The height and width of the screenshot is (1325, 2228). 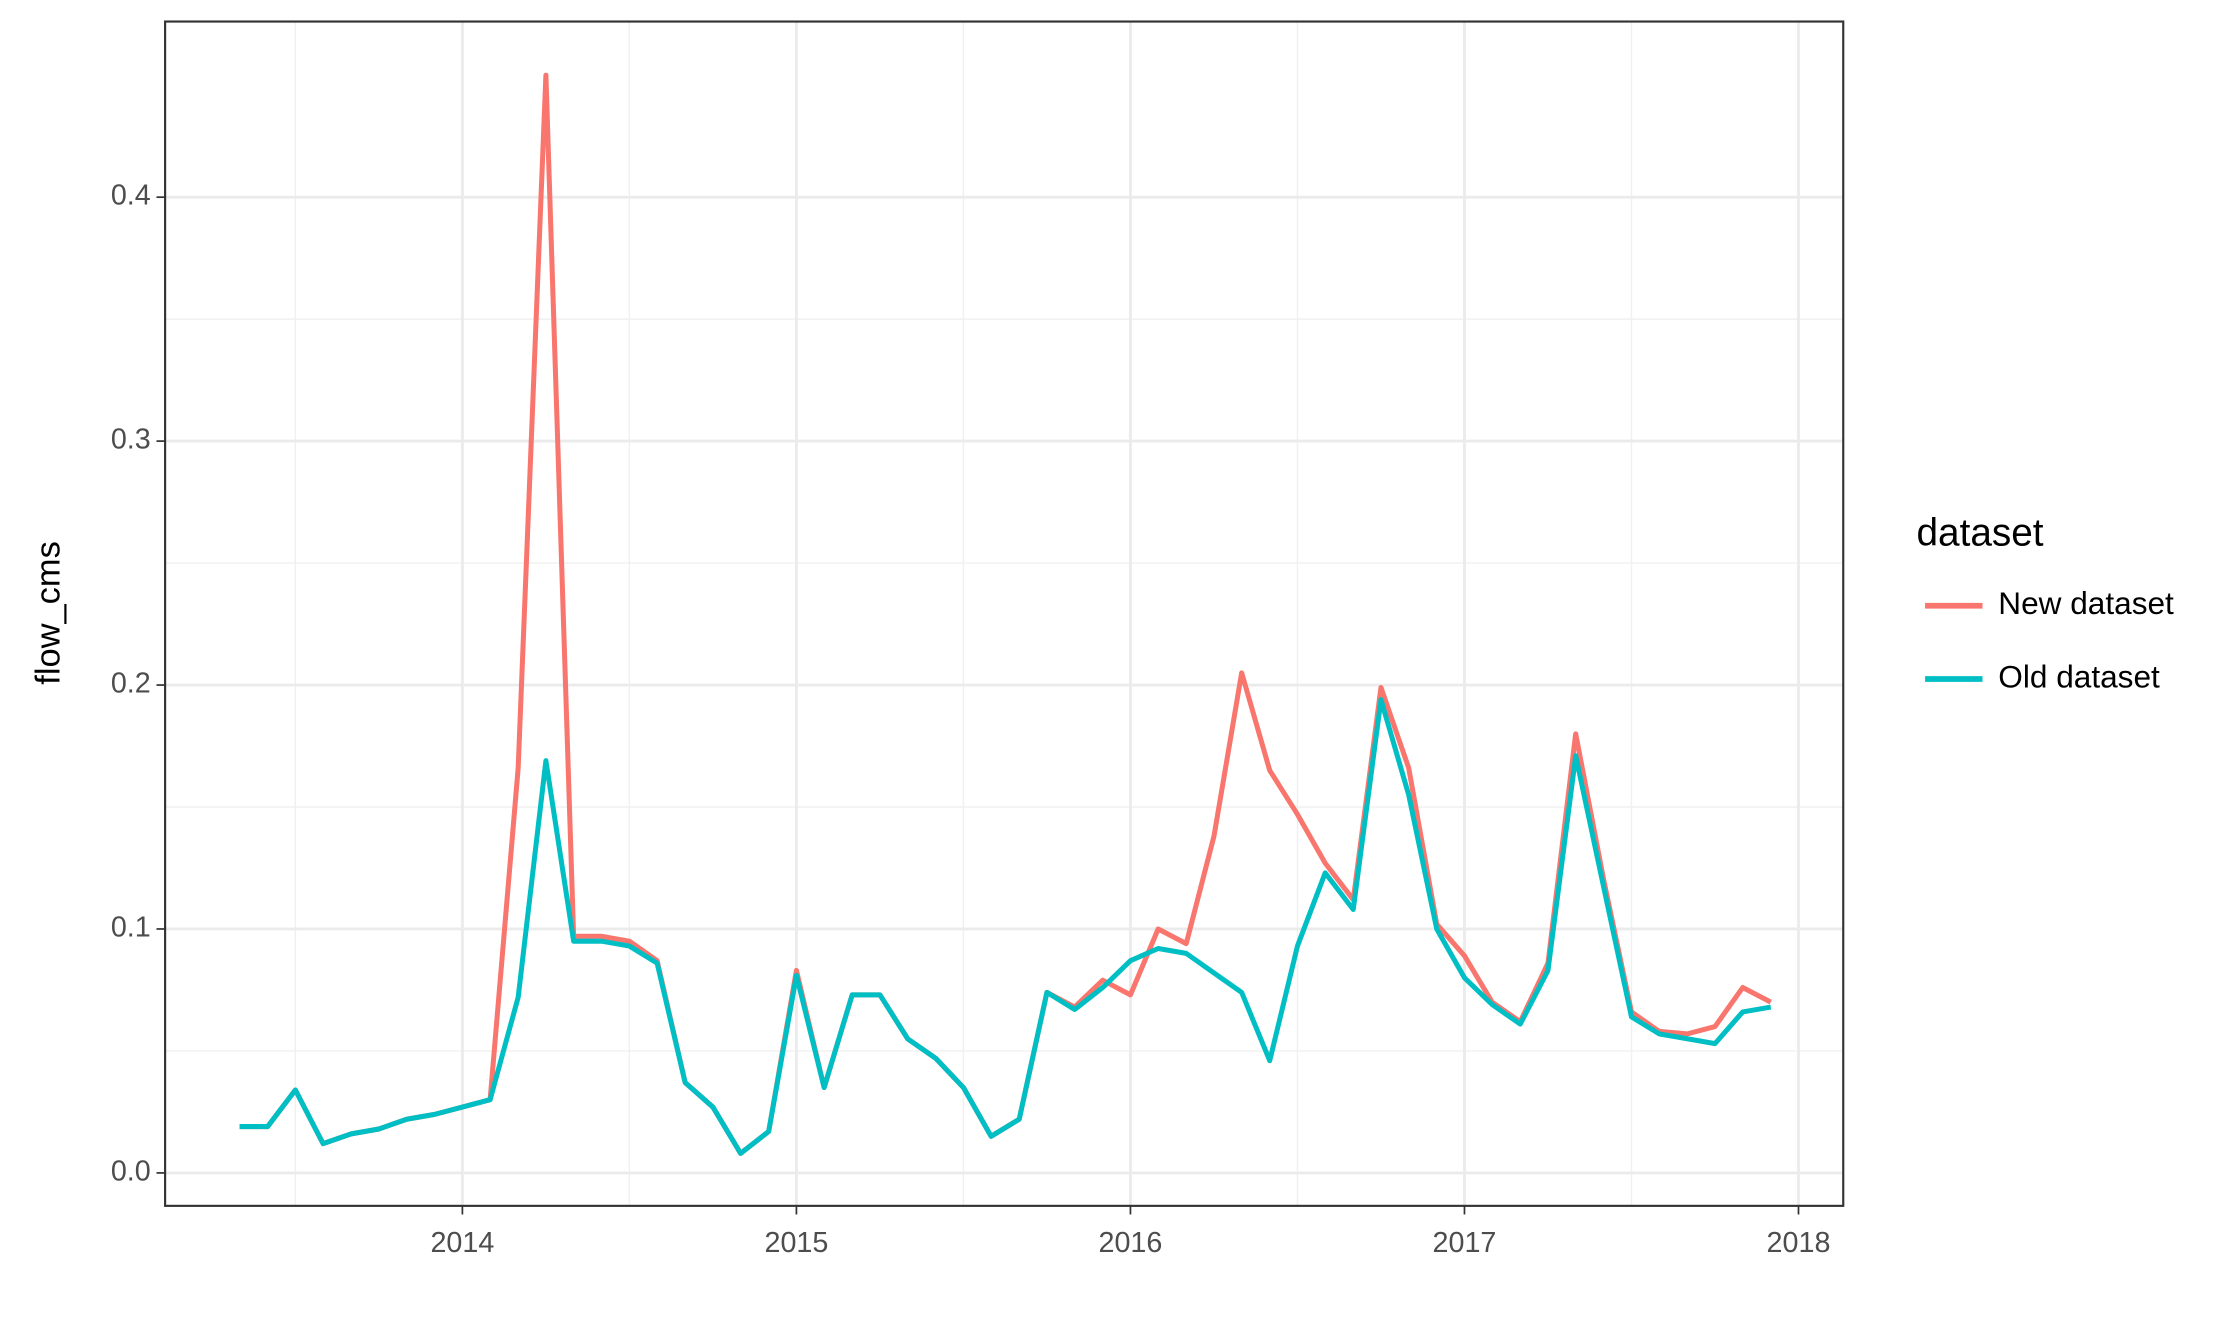 What do you see at coordinates (462, 1243) in the screenshot?
I see `x-tick-label: 2014` at bounding box center [462, 1243].